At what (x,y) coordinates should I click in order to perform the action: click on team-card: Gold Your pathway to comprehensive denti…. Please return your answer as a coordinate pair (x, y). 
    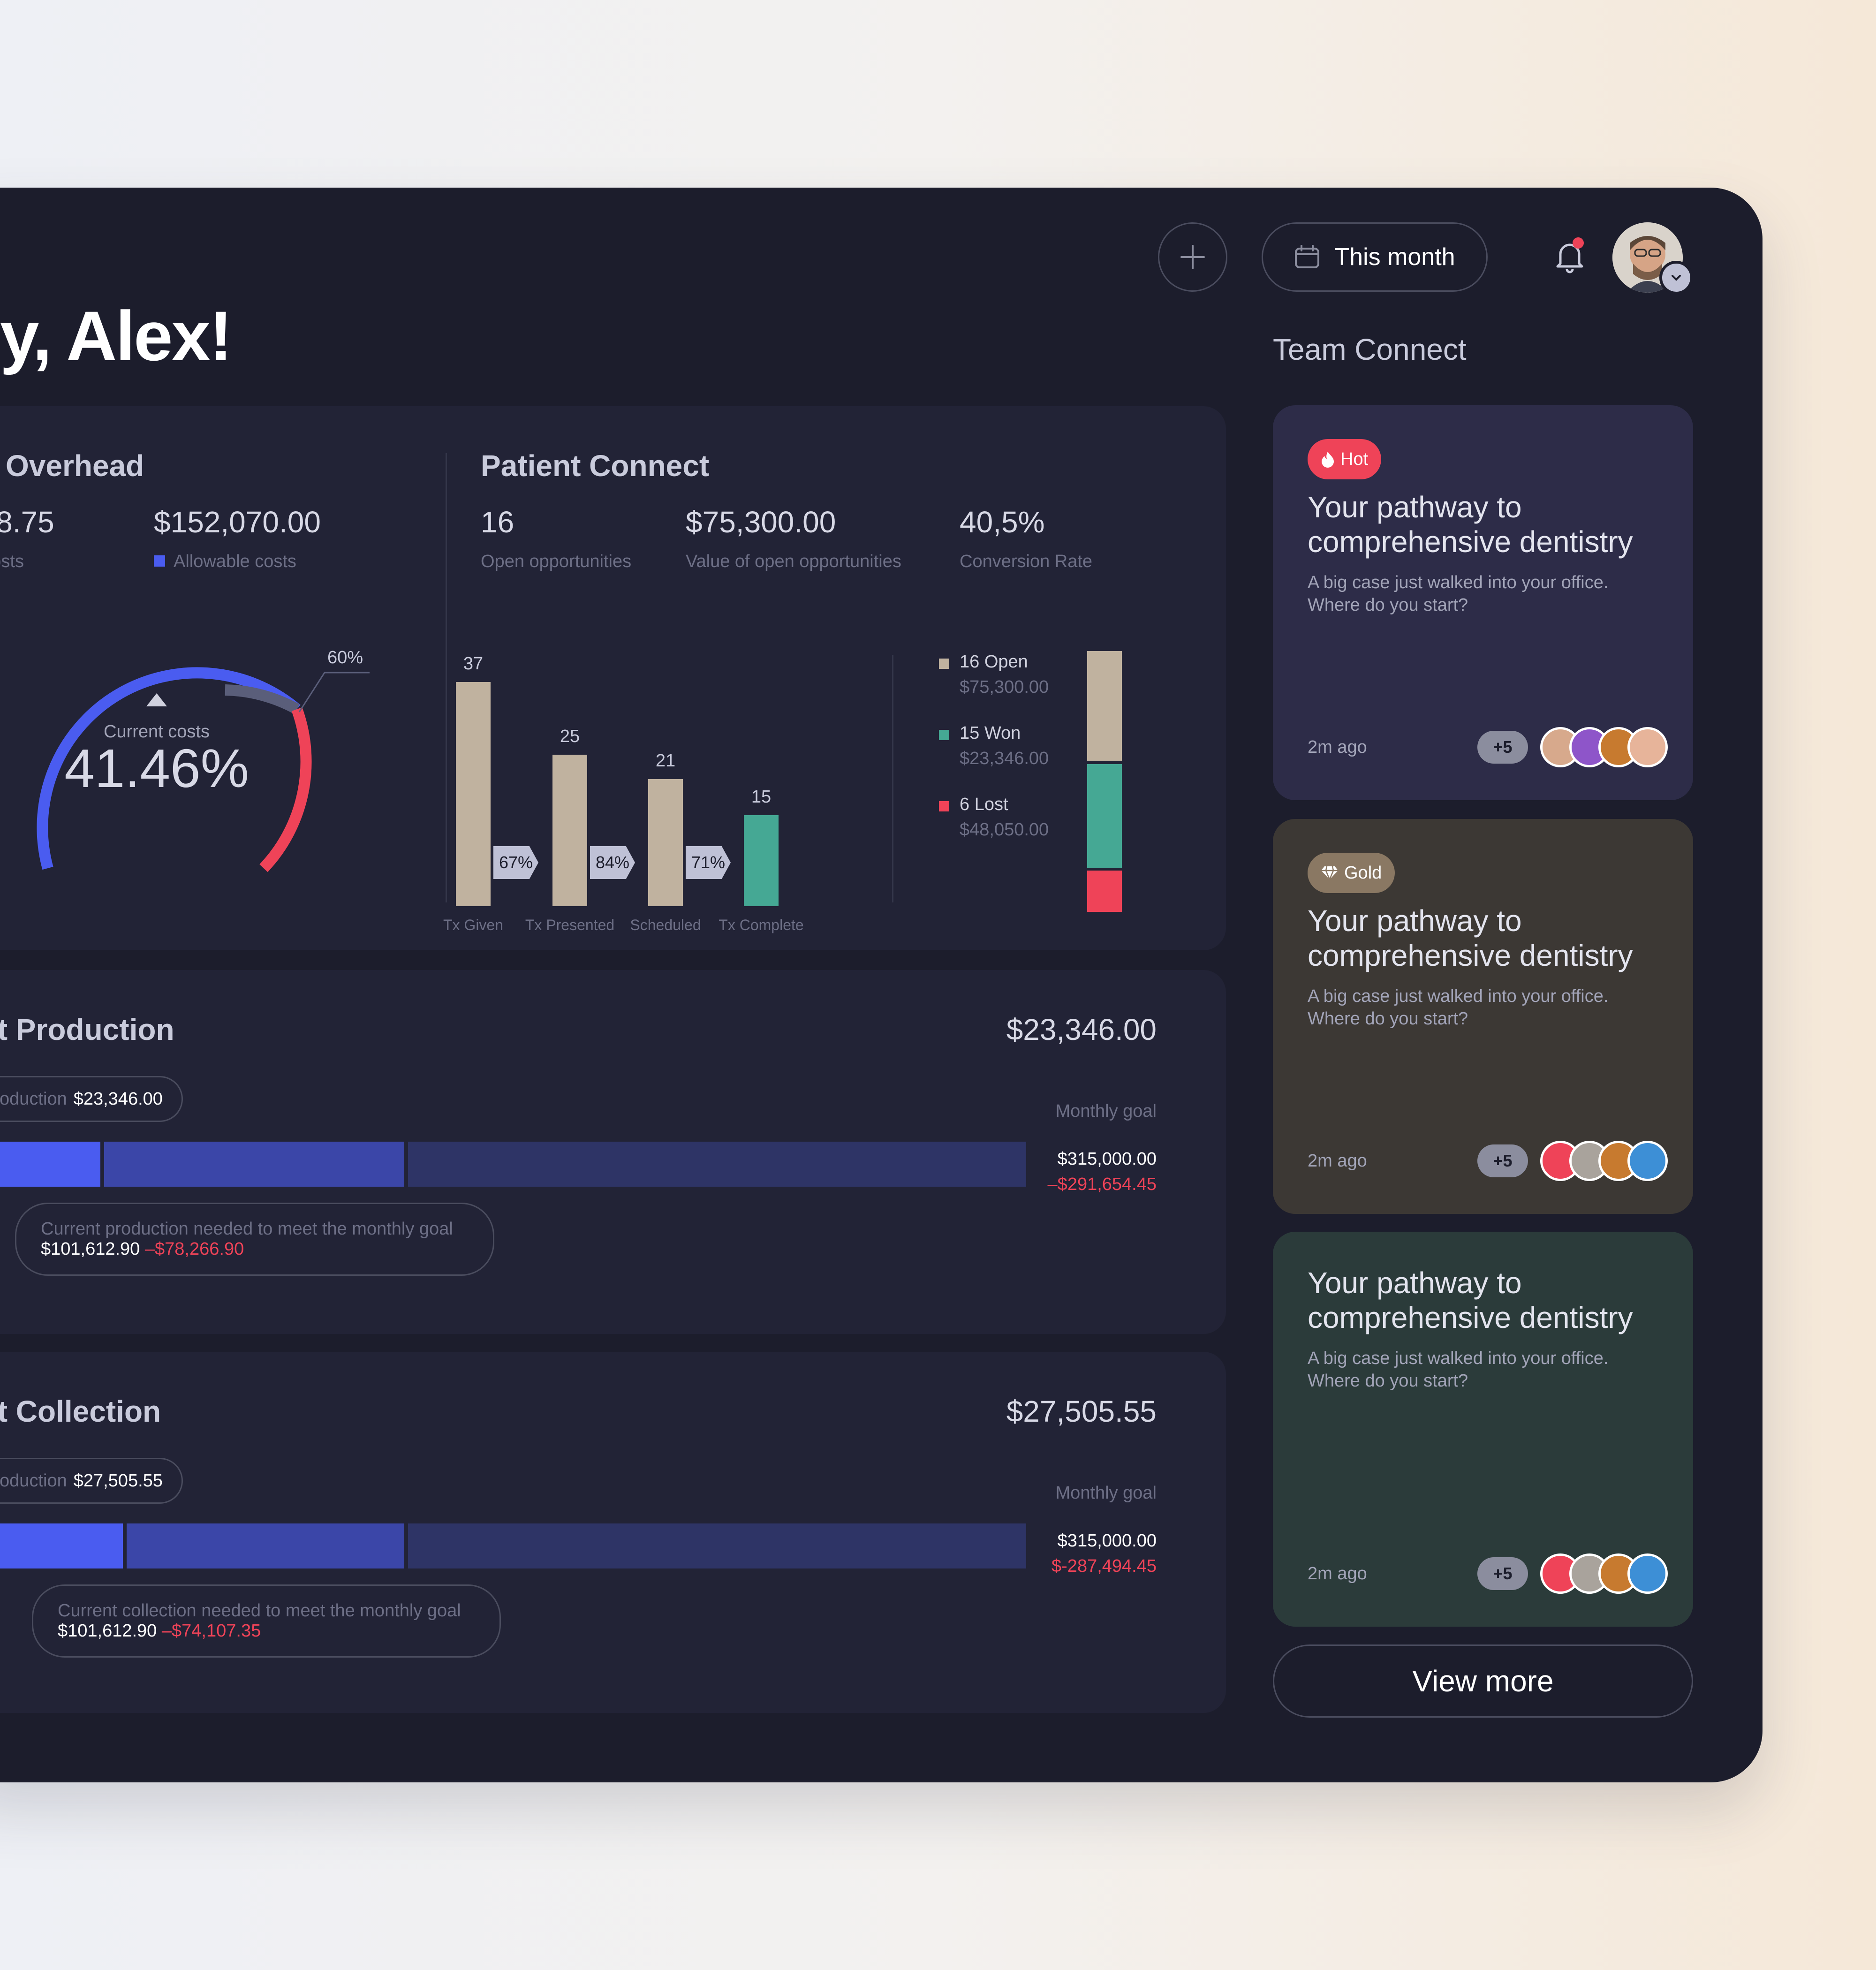
    Looking at the image, I should click on (1483, 1016).